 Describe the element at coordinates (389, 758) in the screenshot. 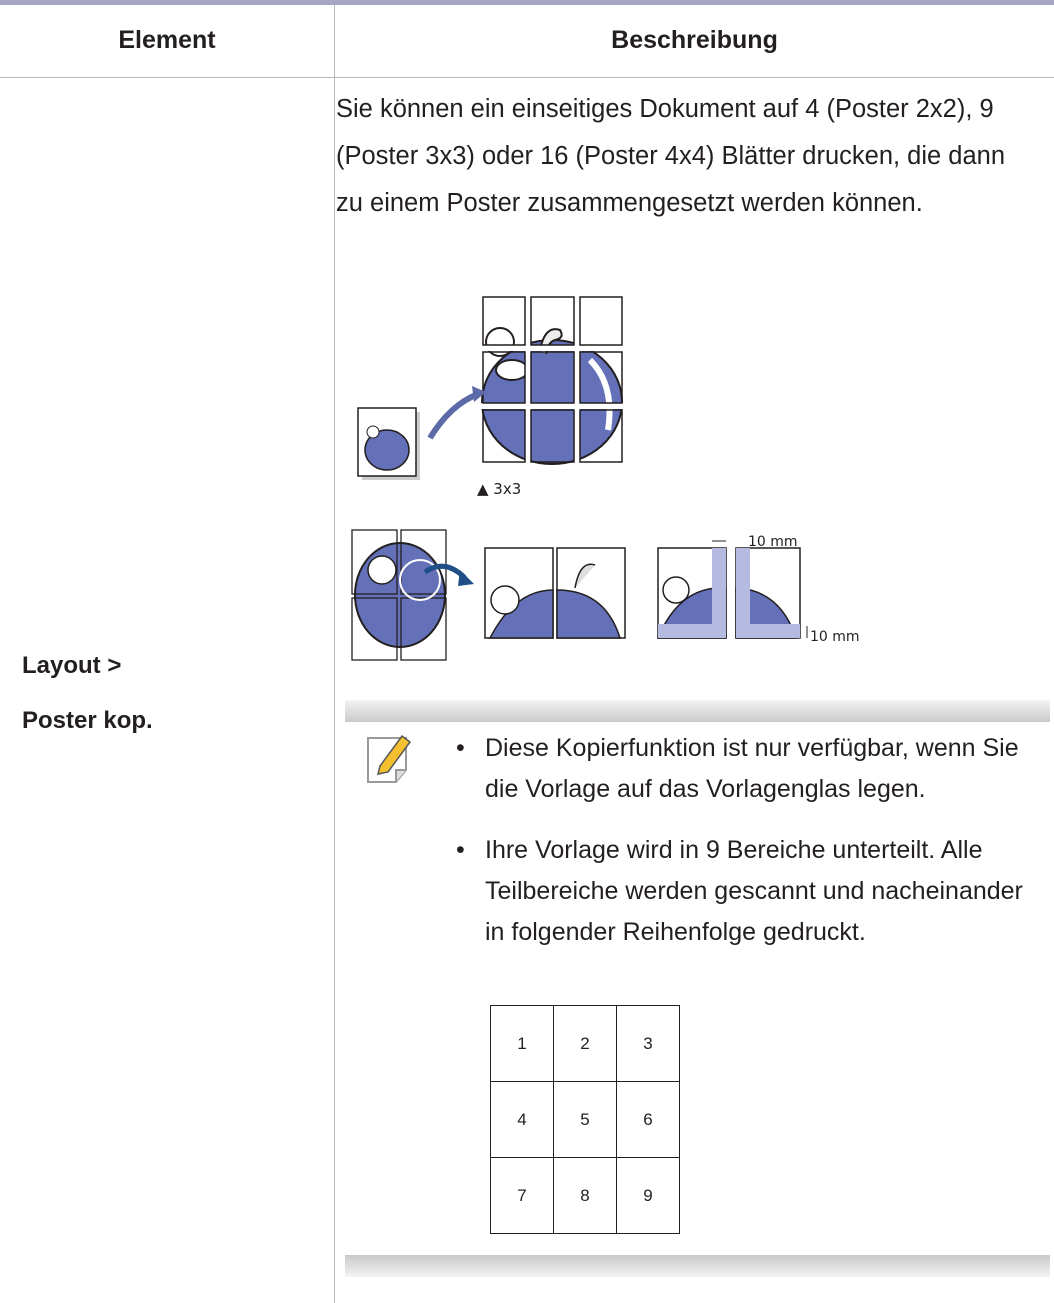

I see `note-icon` at that location.